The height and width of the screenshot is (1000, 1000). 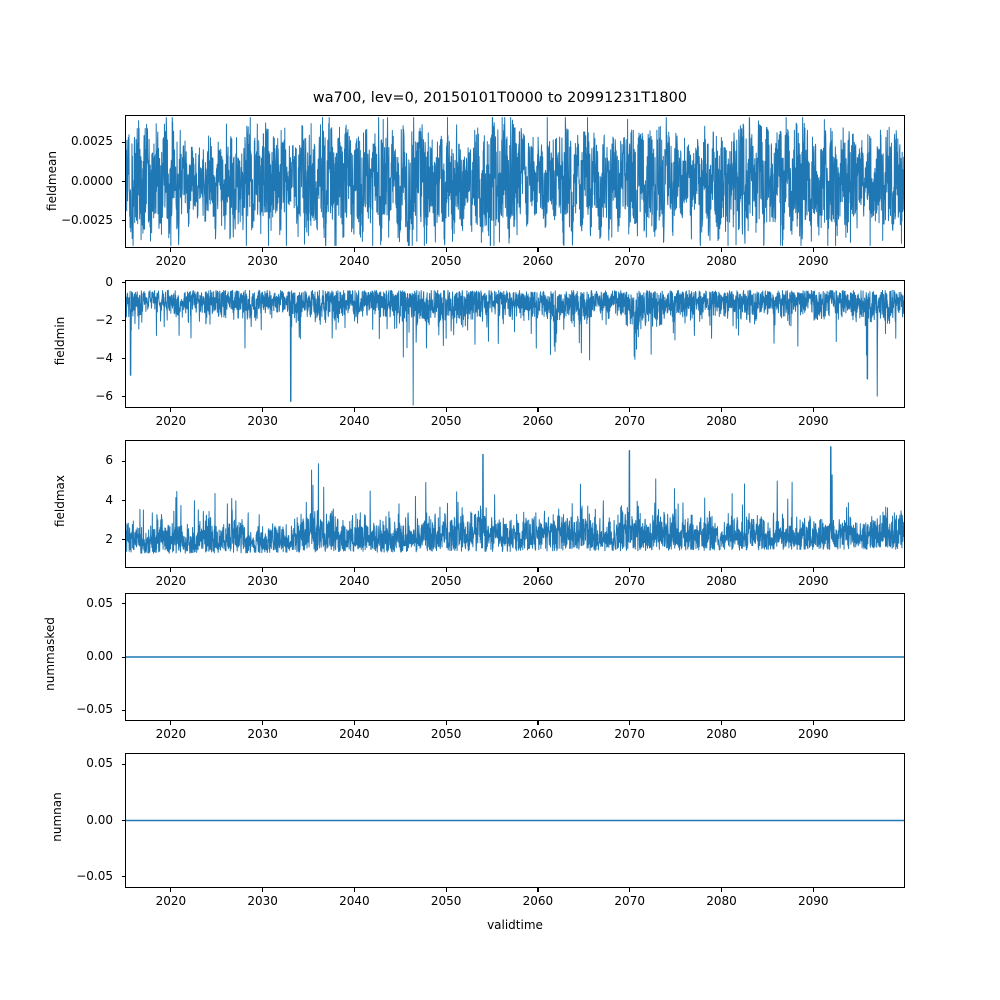 I want to click on plot-area-fieldmean, so click(x=515, y=181).